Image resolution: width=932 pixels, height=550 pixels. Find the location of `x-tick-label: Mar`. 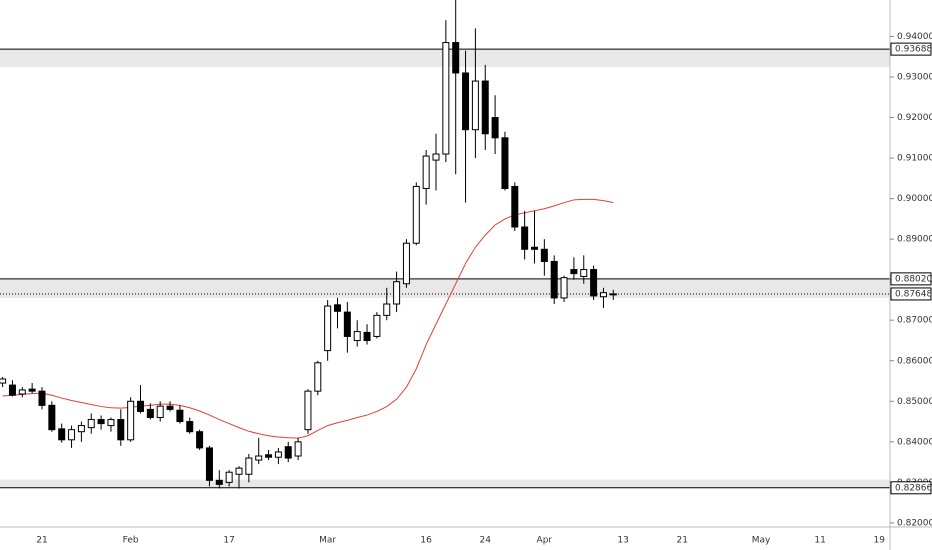

x-tick-label: Mar is located at coordinates (327, 541).